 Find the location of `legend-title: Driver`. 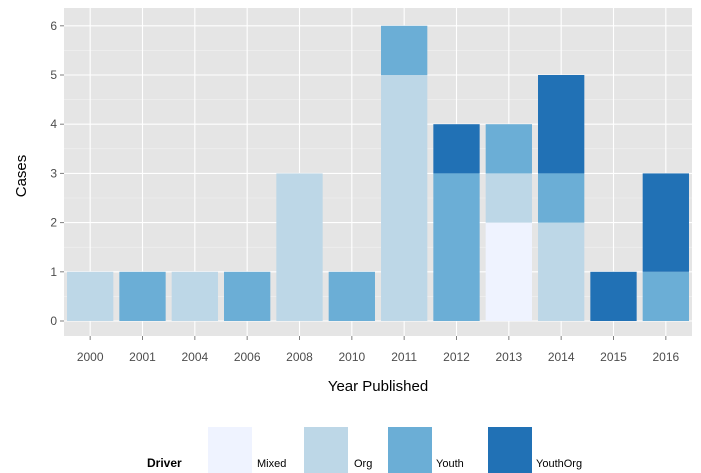

legend-title: Driver is located at coordinates (164, 463).